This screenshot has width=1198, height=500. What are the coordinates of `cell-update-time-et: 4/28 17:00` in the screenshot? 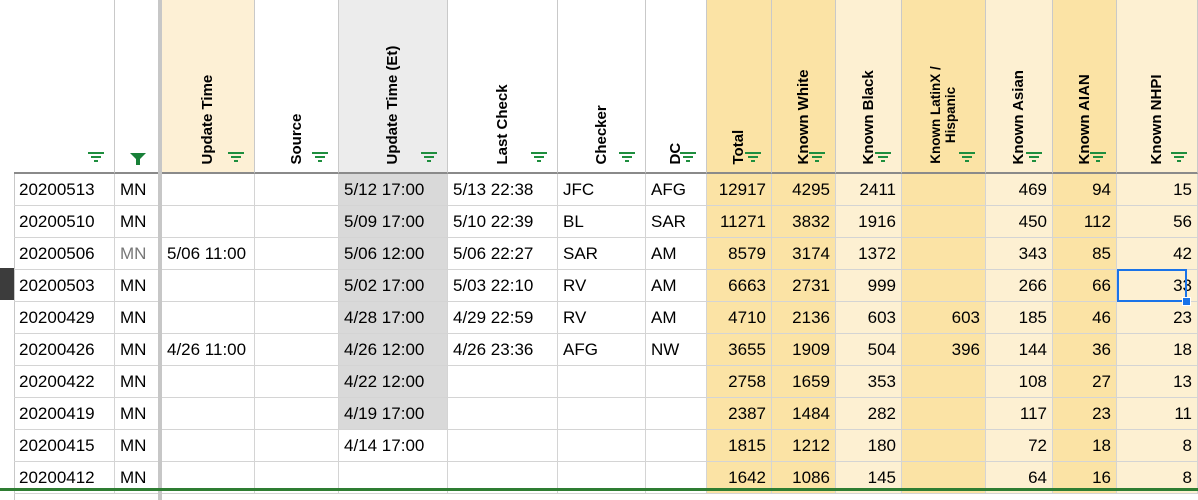 It's located at (393, 318).